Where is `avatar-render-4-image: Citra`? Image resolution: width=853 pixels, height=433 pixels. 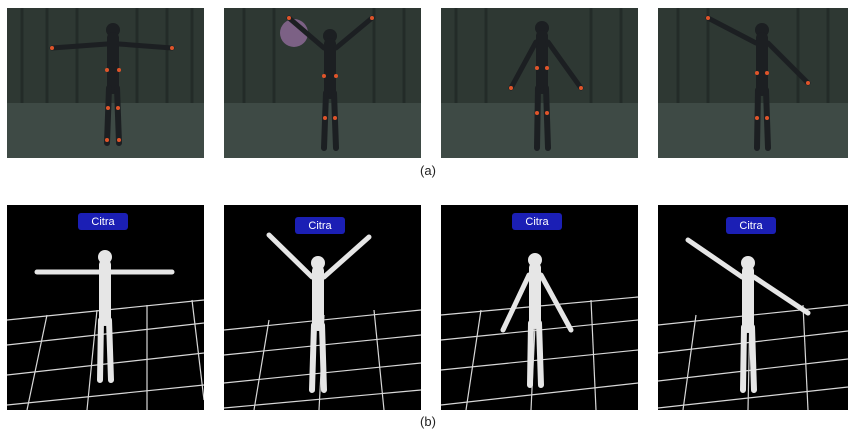
avatar-render-4-image: Citra is located at coordinates (753, 307).